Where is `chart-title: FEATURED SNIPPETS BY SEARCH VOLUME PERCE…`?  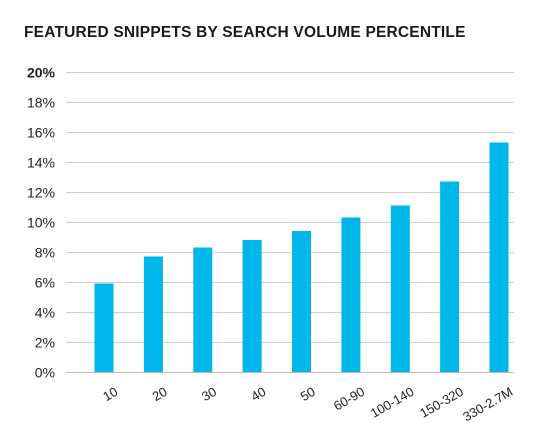
chart-title: FEATURED SNIPPETS BY SEARCH VOLUME PERCE… is located at coordinates (245, 32).